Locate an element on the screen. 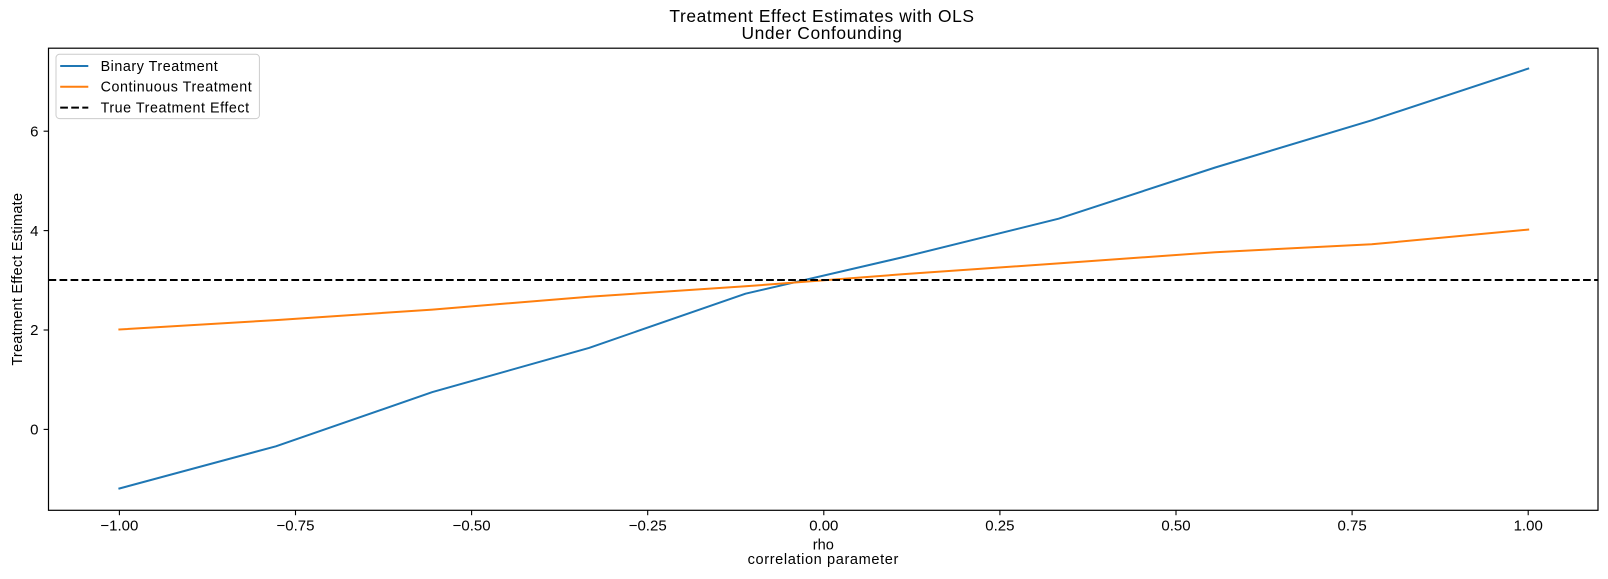 Image resolution: width=1608 pixels, height=579 pixels. svg-text:Treatment Effect Estimates wit: Treatment Effect Estimates with OLS is located at coordinates (821, 16).